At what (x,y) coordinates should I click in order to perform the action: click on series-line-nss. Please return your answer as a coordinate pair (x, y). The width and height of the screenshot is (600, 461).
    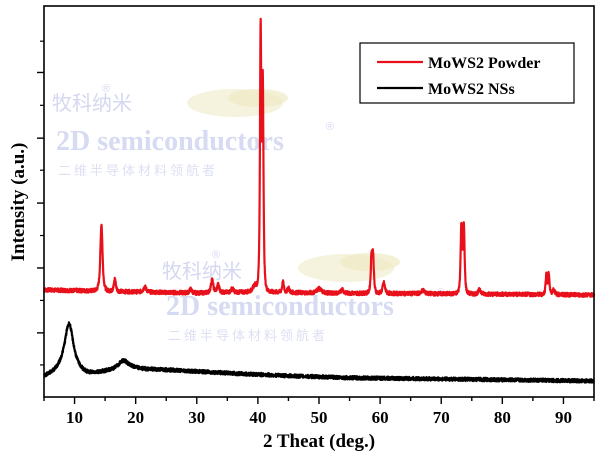
    Looking at the image, I should click on (319, 352).